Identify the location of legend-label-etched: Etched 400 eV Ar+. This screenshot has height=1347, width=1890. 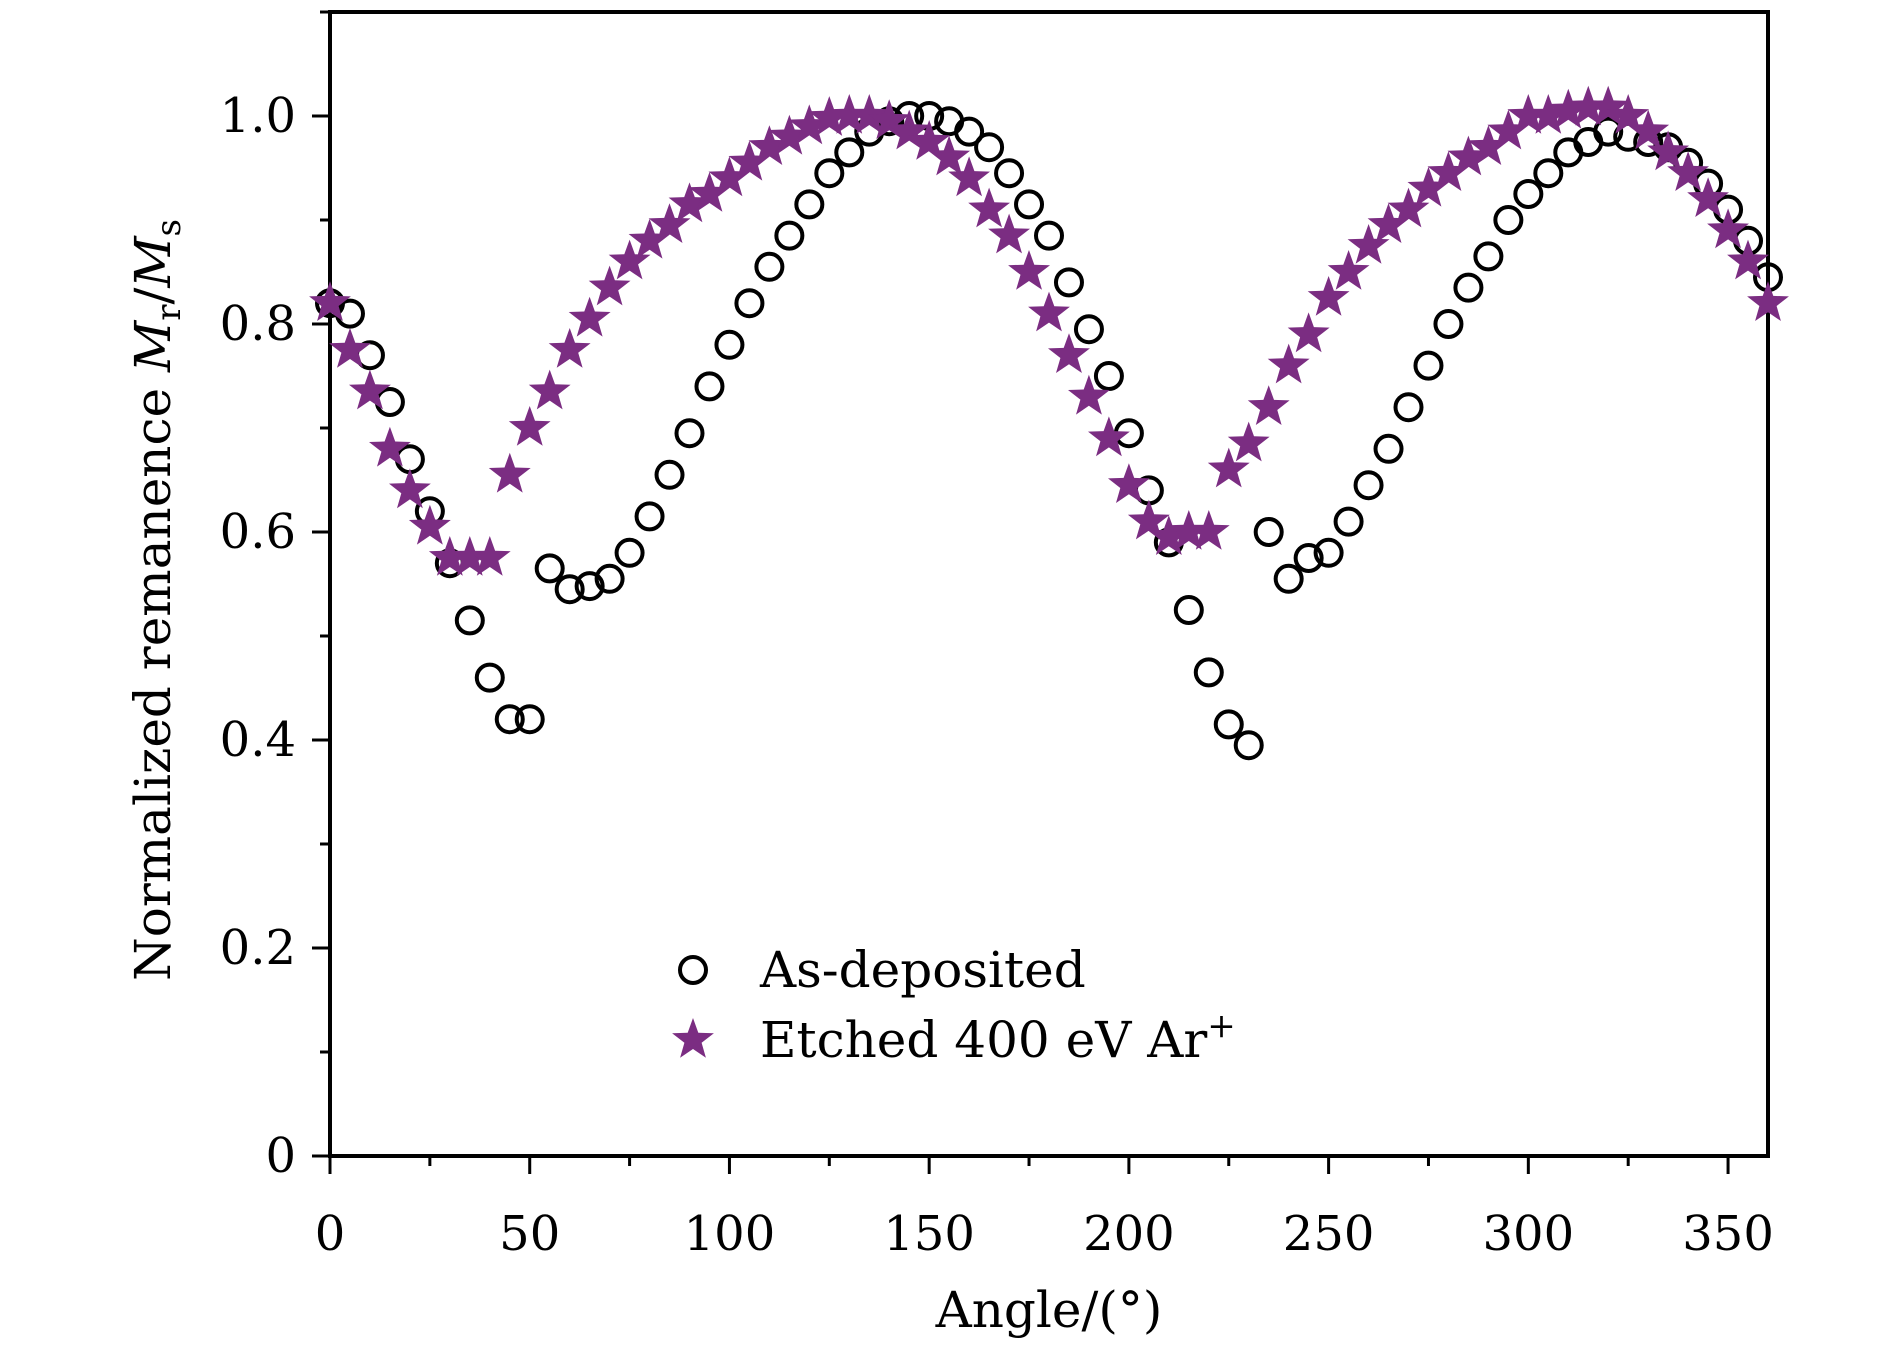
(998, 1037).